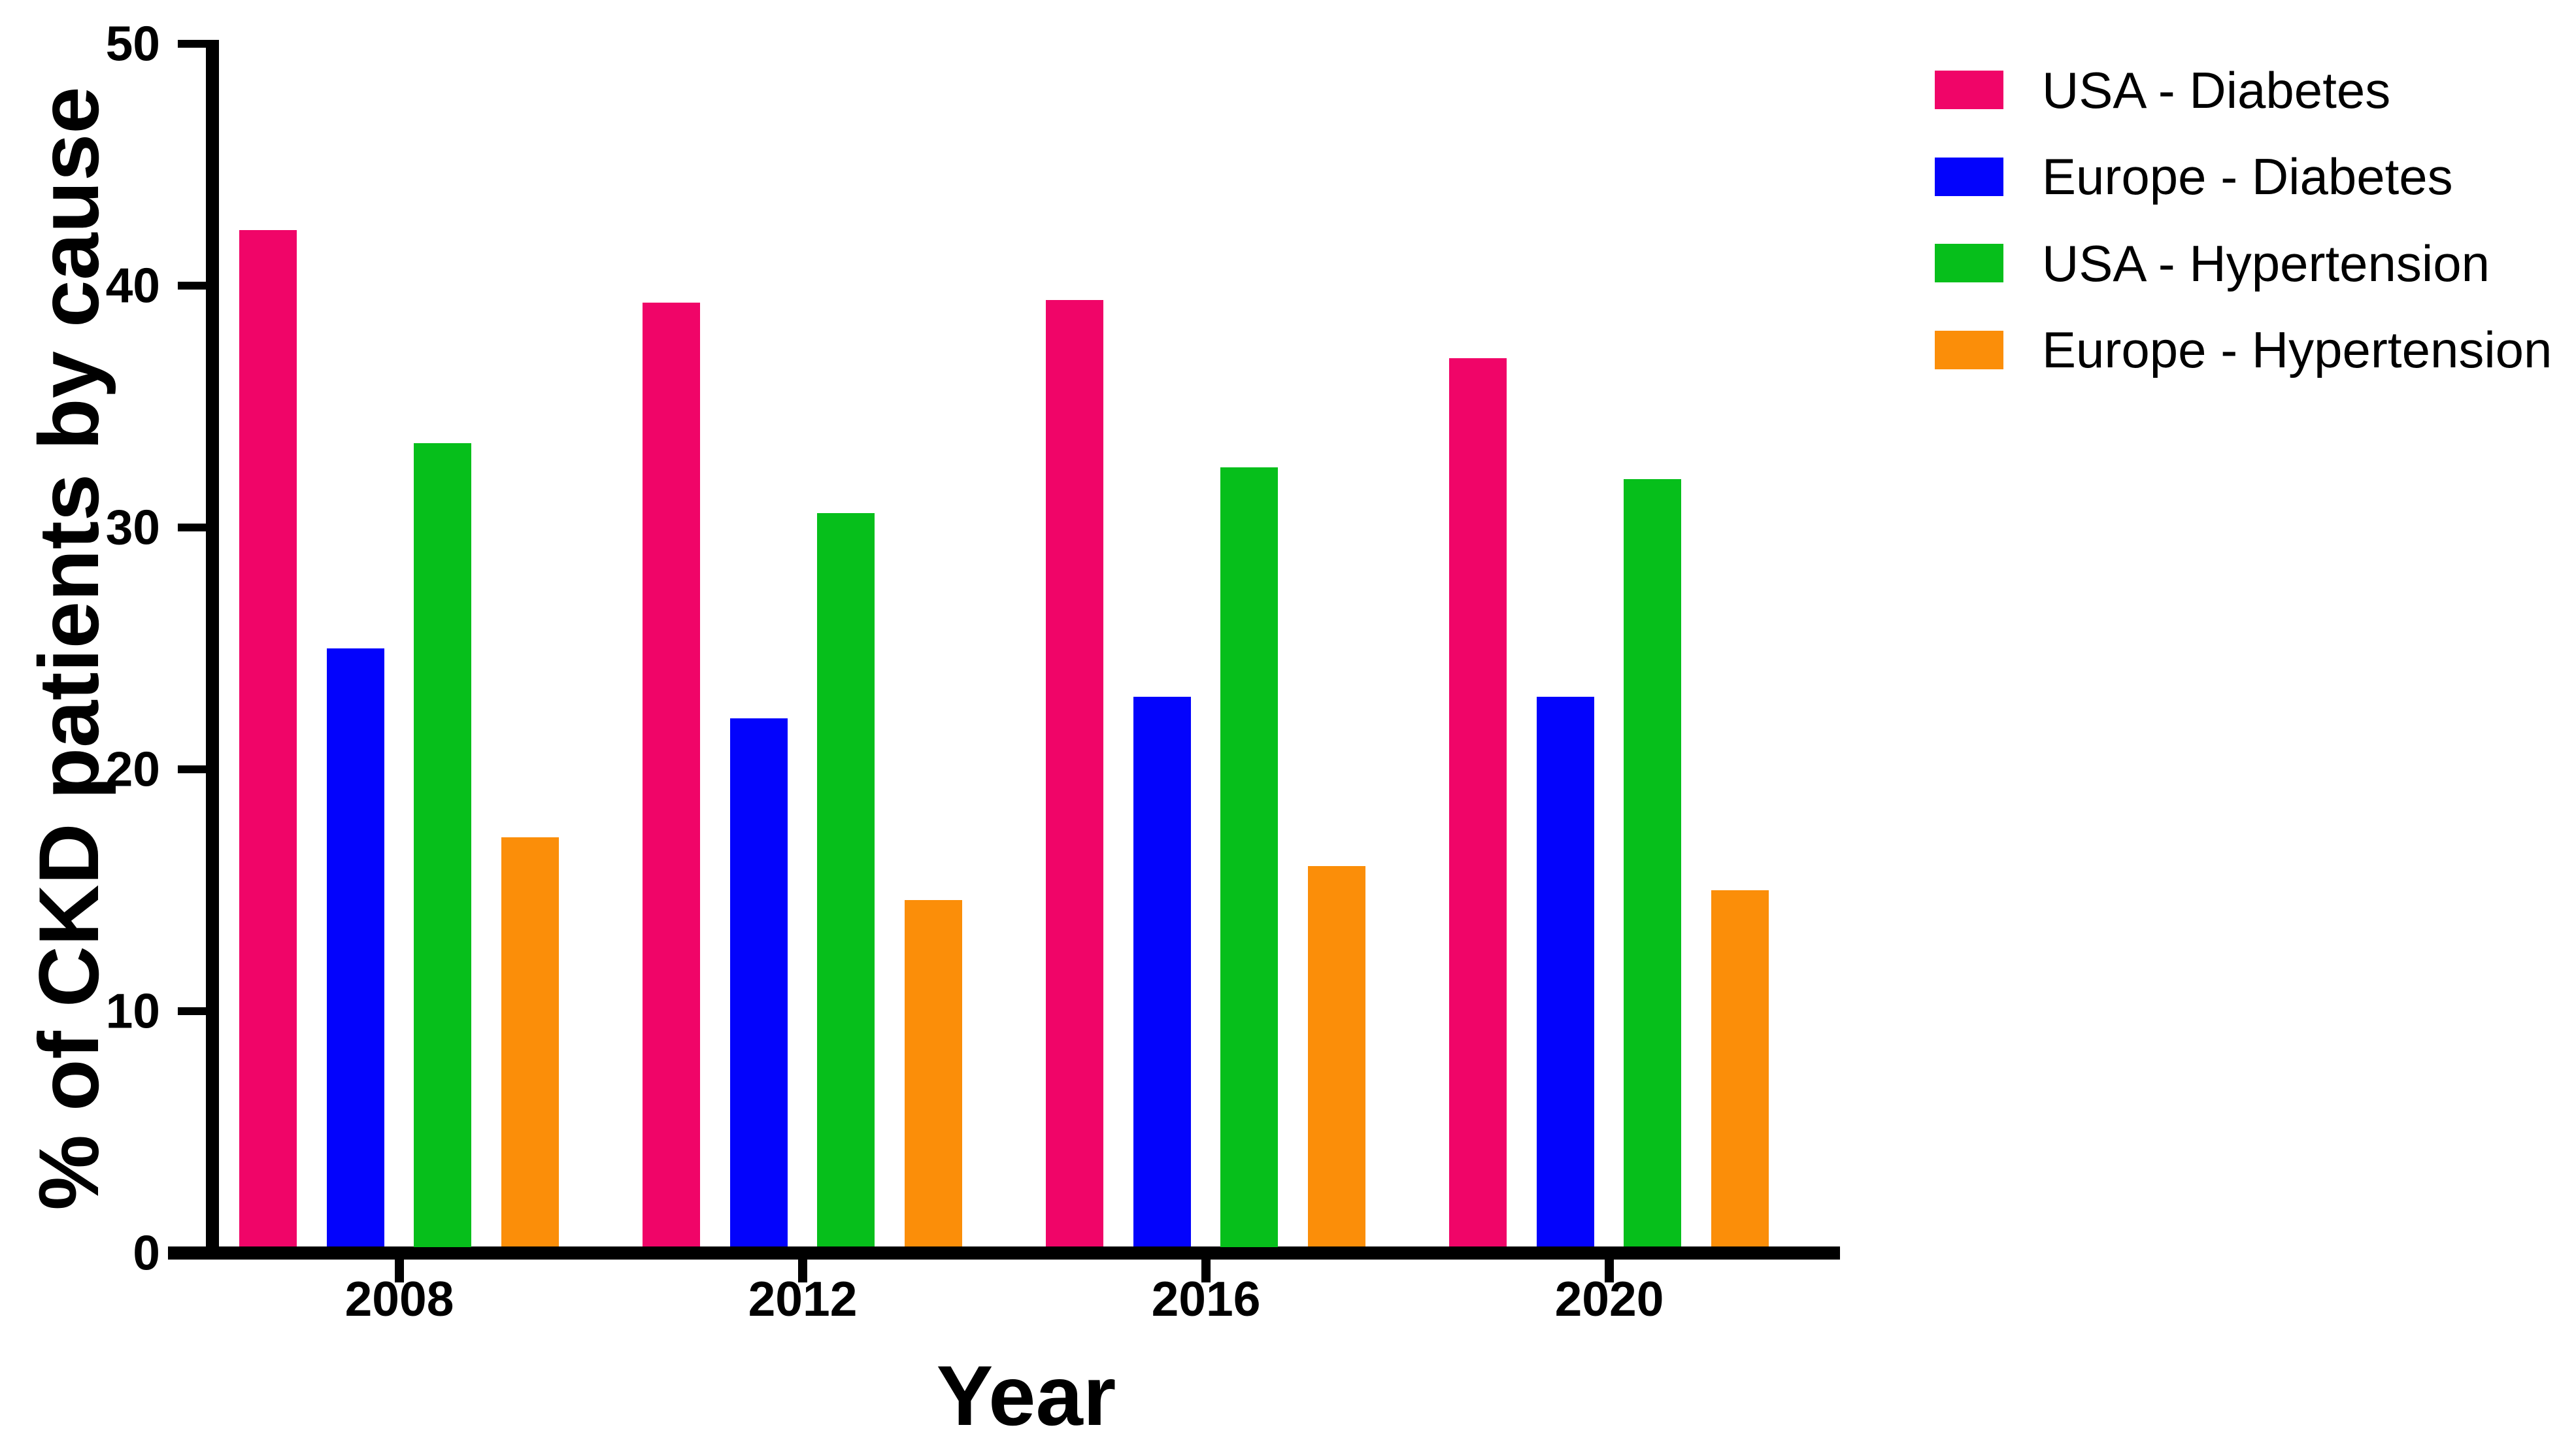  What do you see at coordinates (133, 769) in the screenshot?
I see `y-tick-label: 20` at bounding box center [133, 769].